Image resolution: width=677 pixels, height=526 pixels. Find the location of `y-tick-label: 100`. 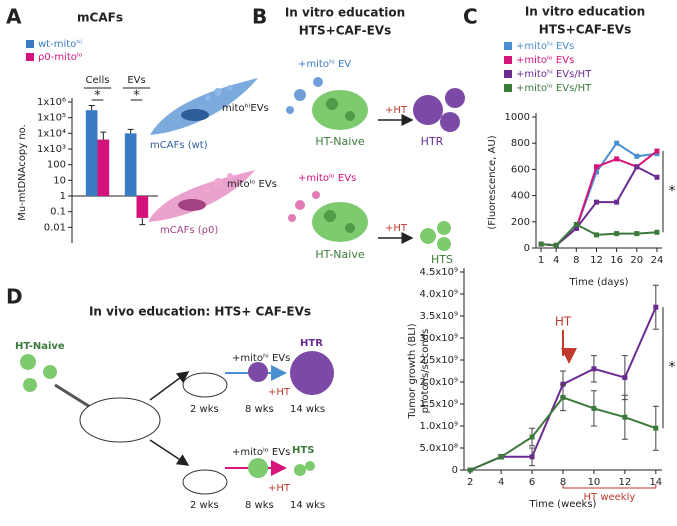

y-tick-label: 100 is located at coordinates (56, 165).